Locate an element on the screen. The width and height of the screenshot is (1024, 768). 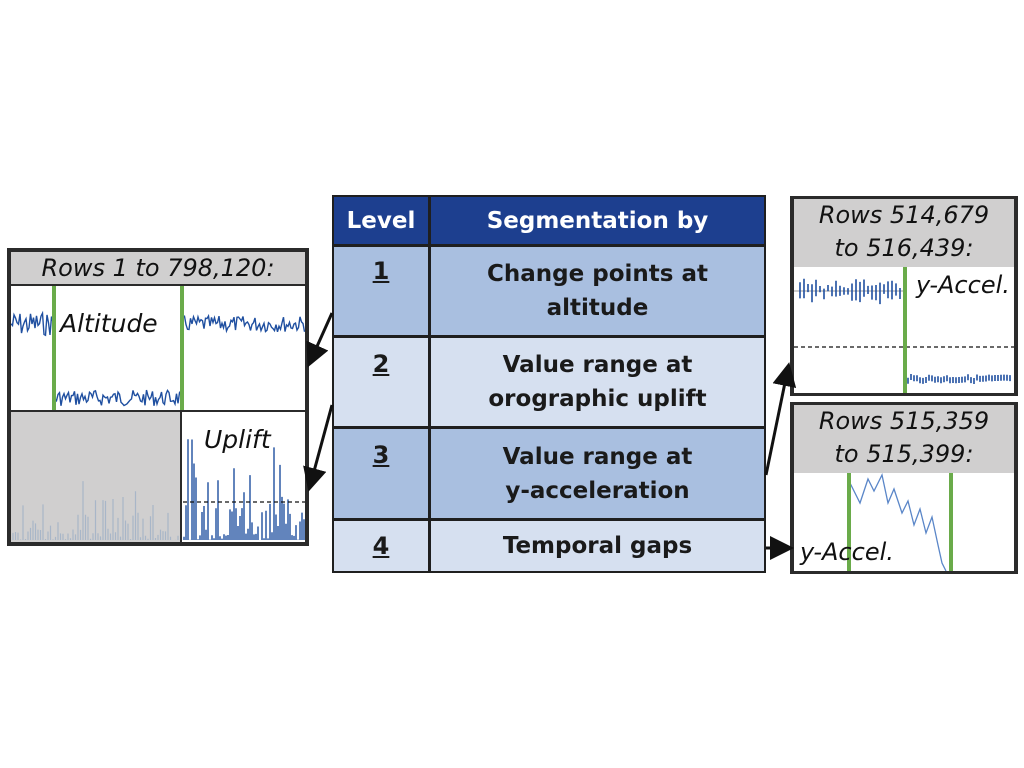
segment-boundary-line is located at coordinates (905, 330).